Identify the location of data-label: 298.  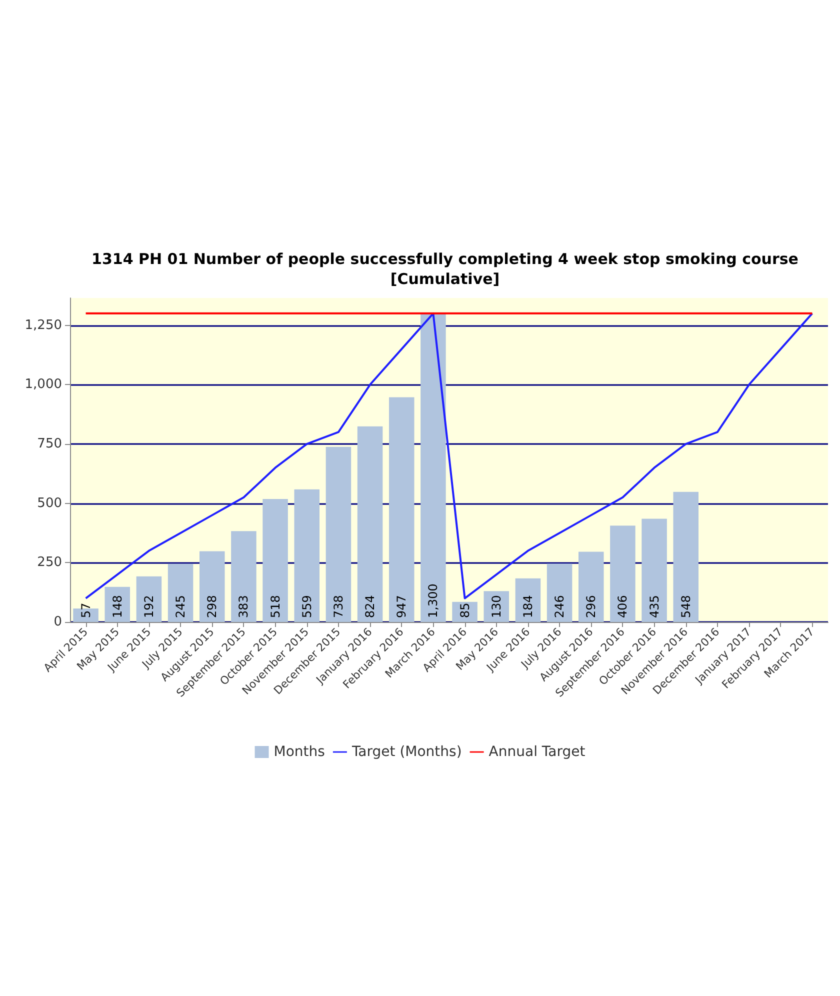
(212, 606).